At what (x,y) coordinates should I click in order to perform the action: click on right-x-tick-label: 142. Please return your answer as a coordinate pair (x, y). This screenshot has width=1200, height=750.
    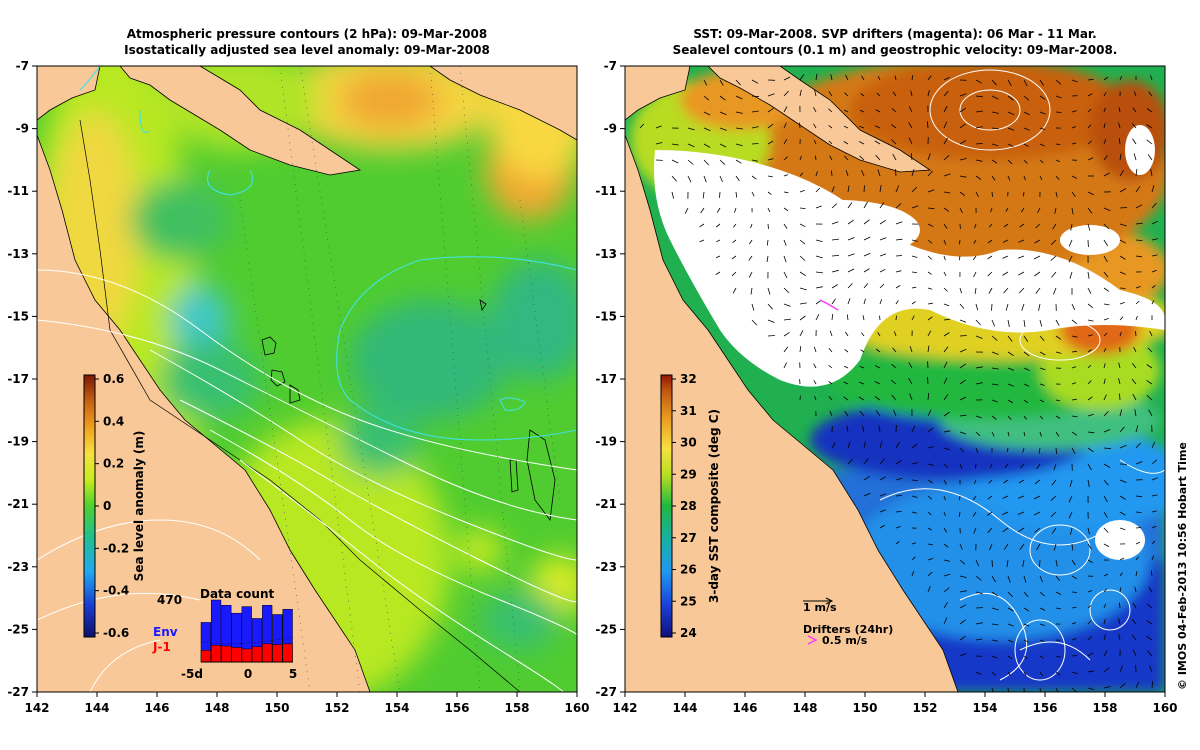
    Looking at the image, I should click on (624, 708).